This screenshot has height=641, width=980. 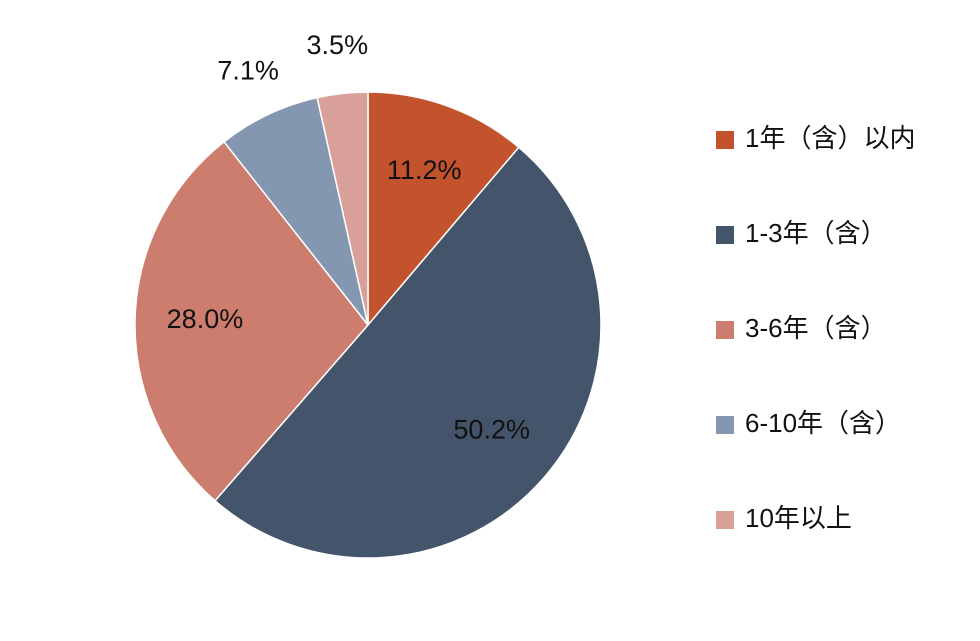 What do you see at coordinates (816, 328) in the screenshot?
I see `legend-label: 3-6年（含）` at bounding box center [816, 328].